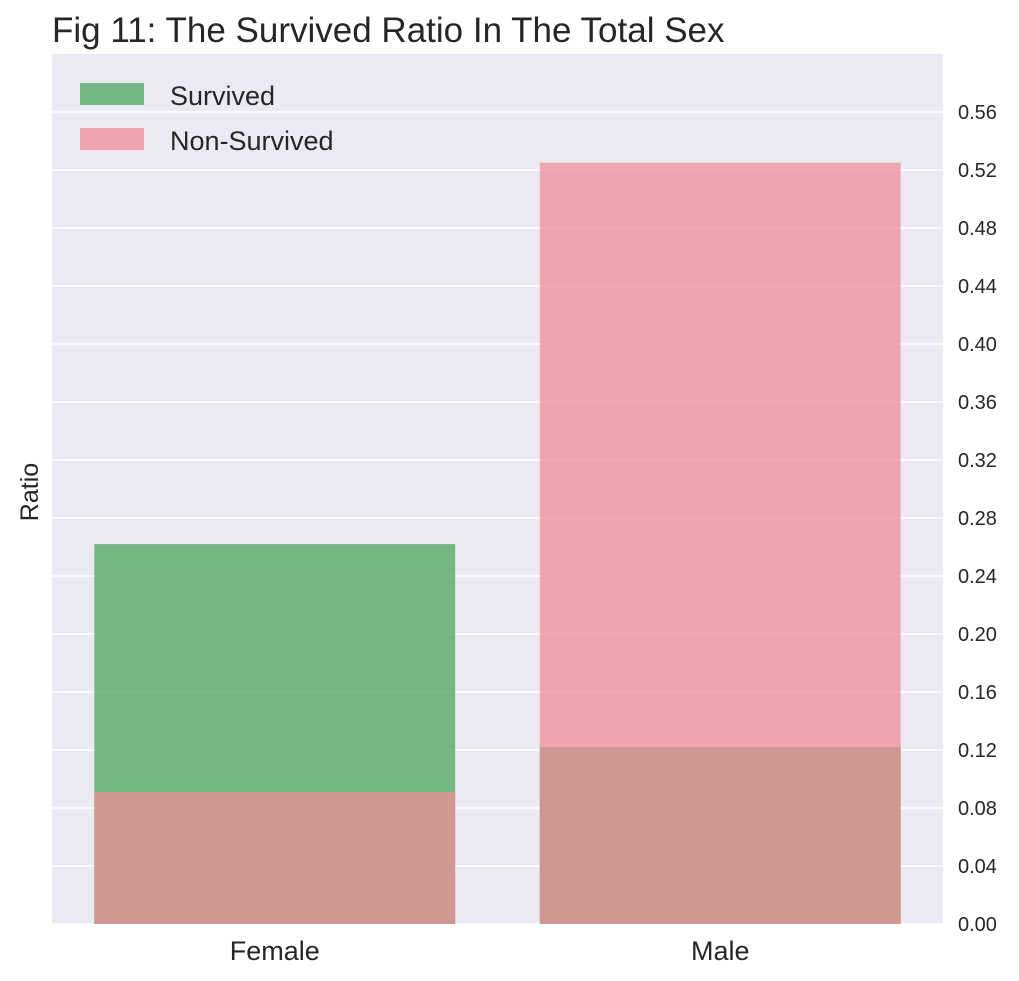 The height and width of the screenshot is (981, 1019). What do you see at coordinates (977, 693) in the screenshot?
I see `ytick-label-4: 0.16` at bounding box center [977, 693].